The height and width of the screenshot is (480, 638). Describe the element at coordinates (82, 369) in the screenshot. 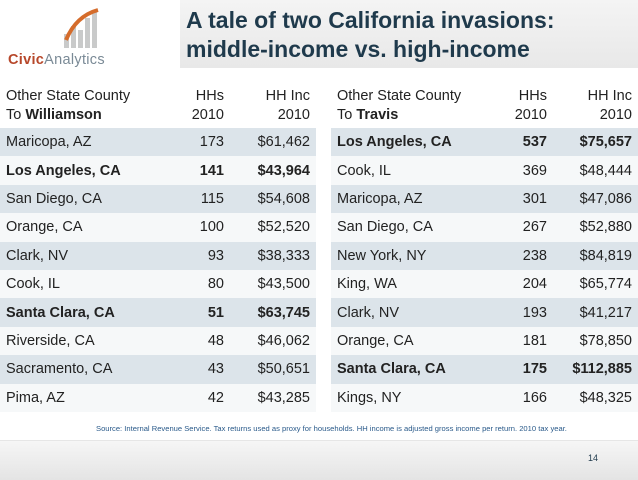

I see `county-cell: Sacramento, CA` at that location.